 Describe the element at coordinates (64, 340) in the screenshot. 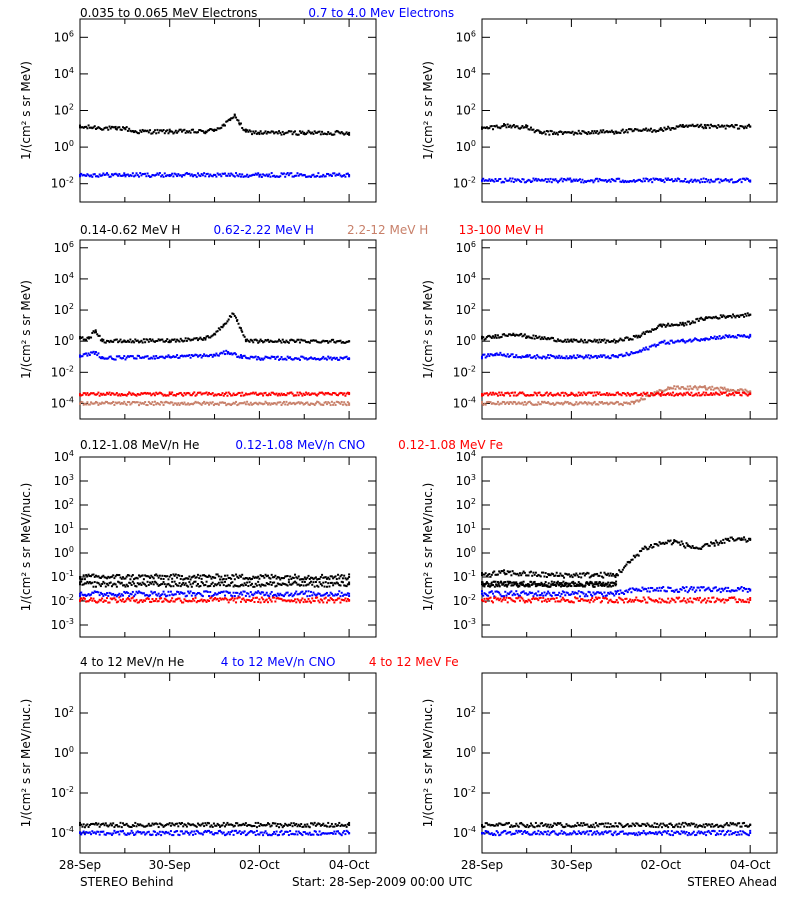

I see `y-tick-label-protons-behind-2: 100` at that location.